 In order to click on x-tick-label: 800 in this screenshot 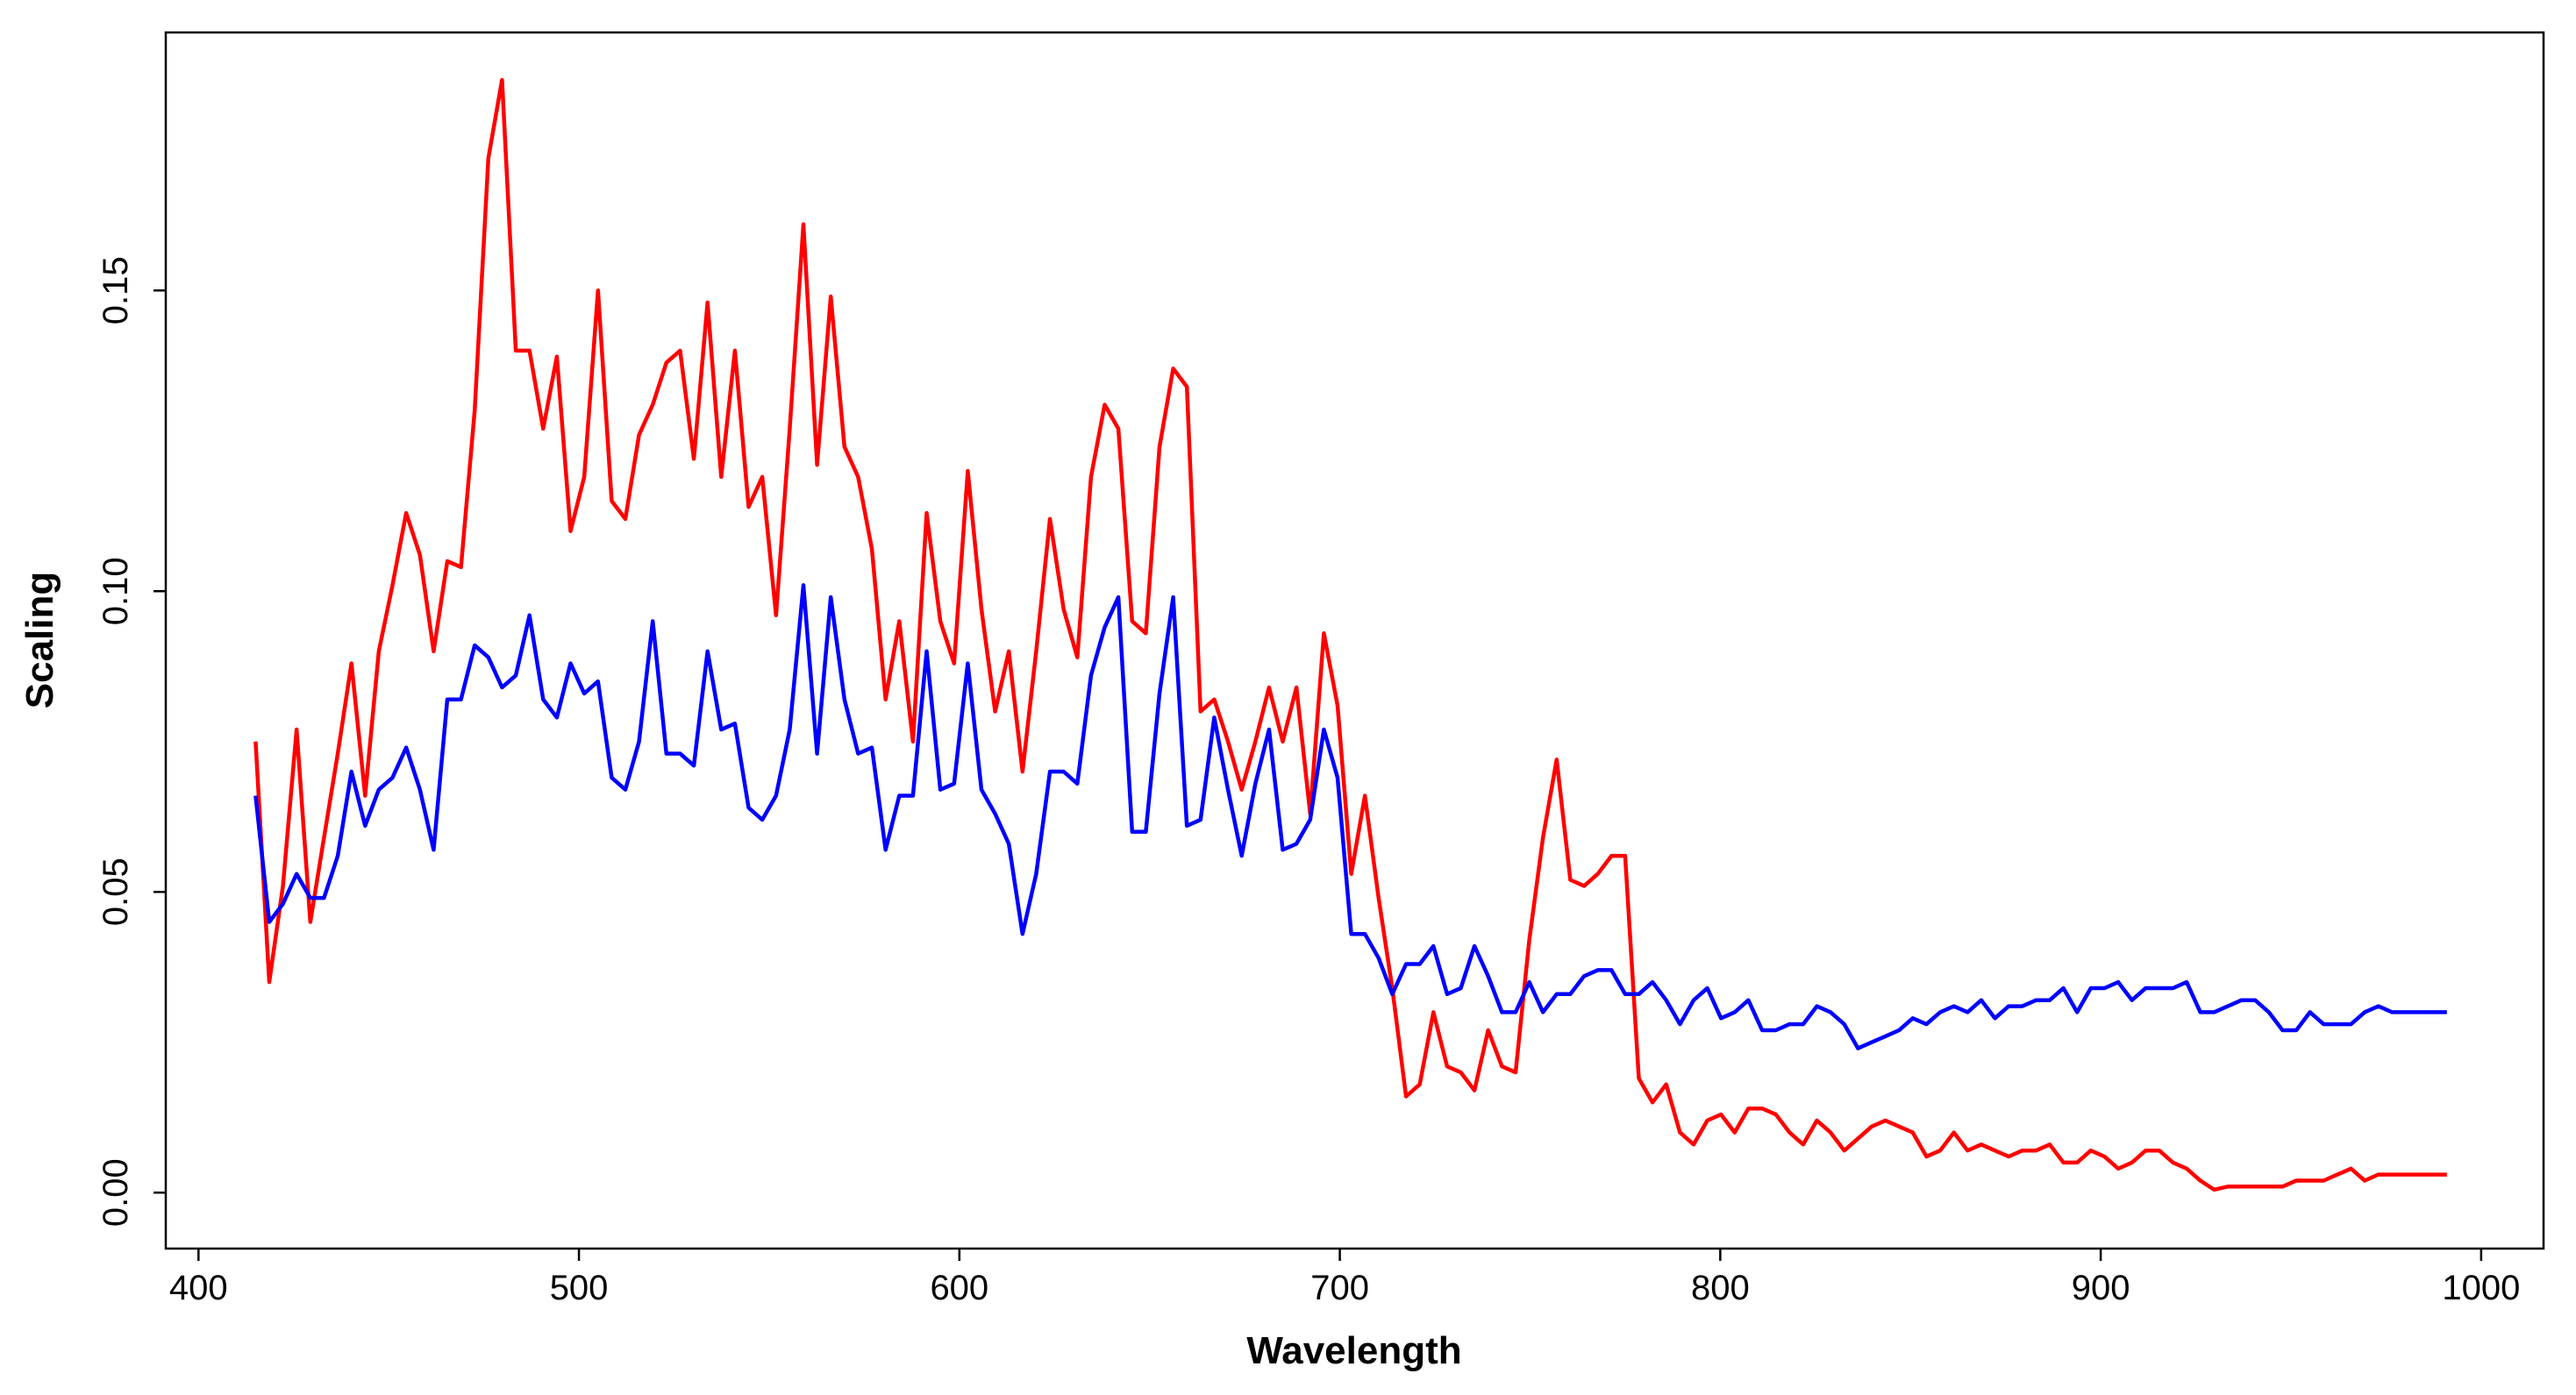, I will do `click(1721, 1288)`.